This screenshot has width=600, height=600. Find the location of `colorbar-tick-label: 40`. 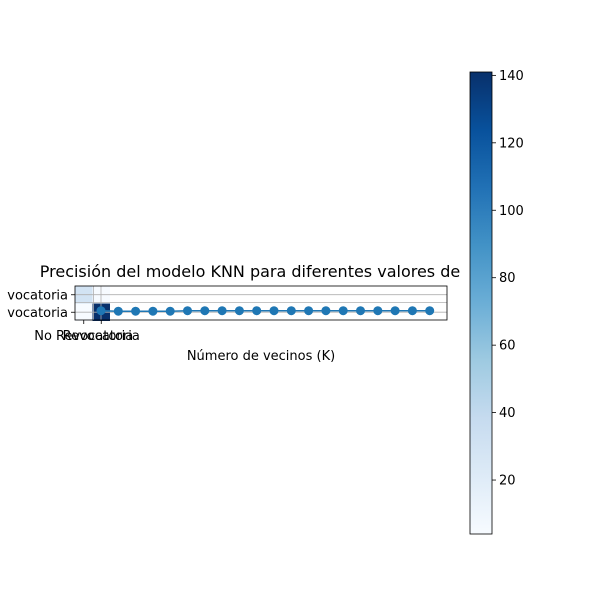

colorbar-tick-label: 40 is located at coordinates (507, 413).